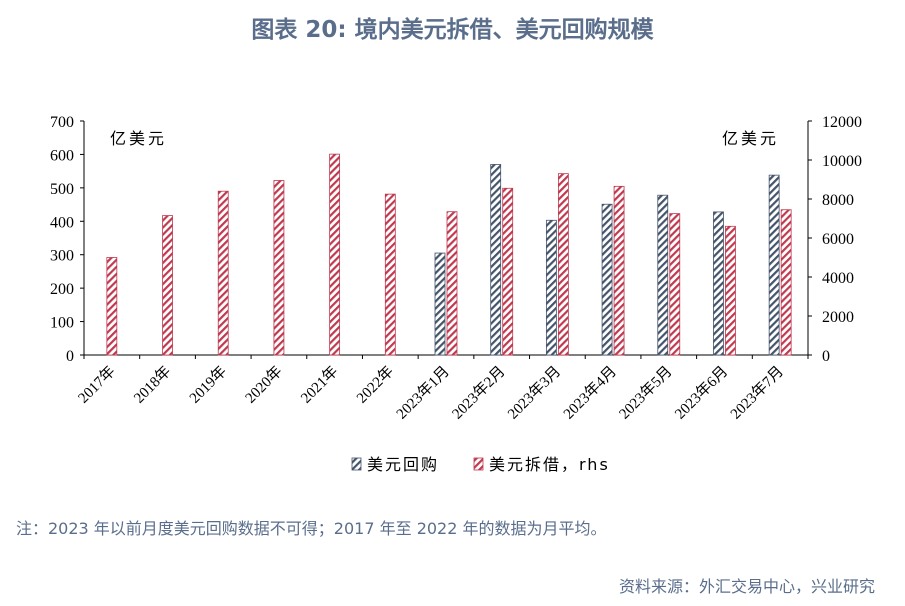 Image resolution: width=905 pixels, height=606 pixels. I want to click on right-tick-label: 10000, so click(842, 161).